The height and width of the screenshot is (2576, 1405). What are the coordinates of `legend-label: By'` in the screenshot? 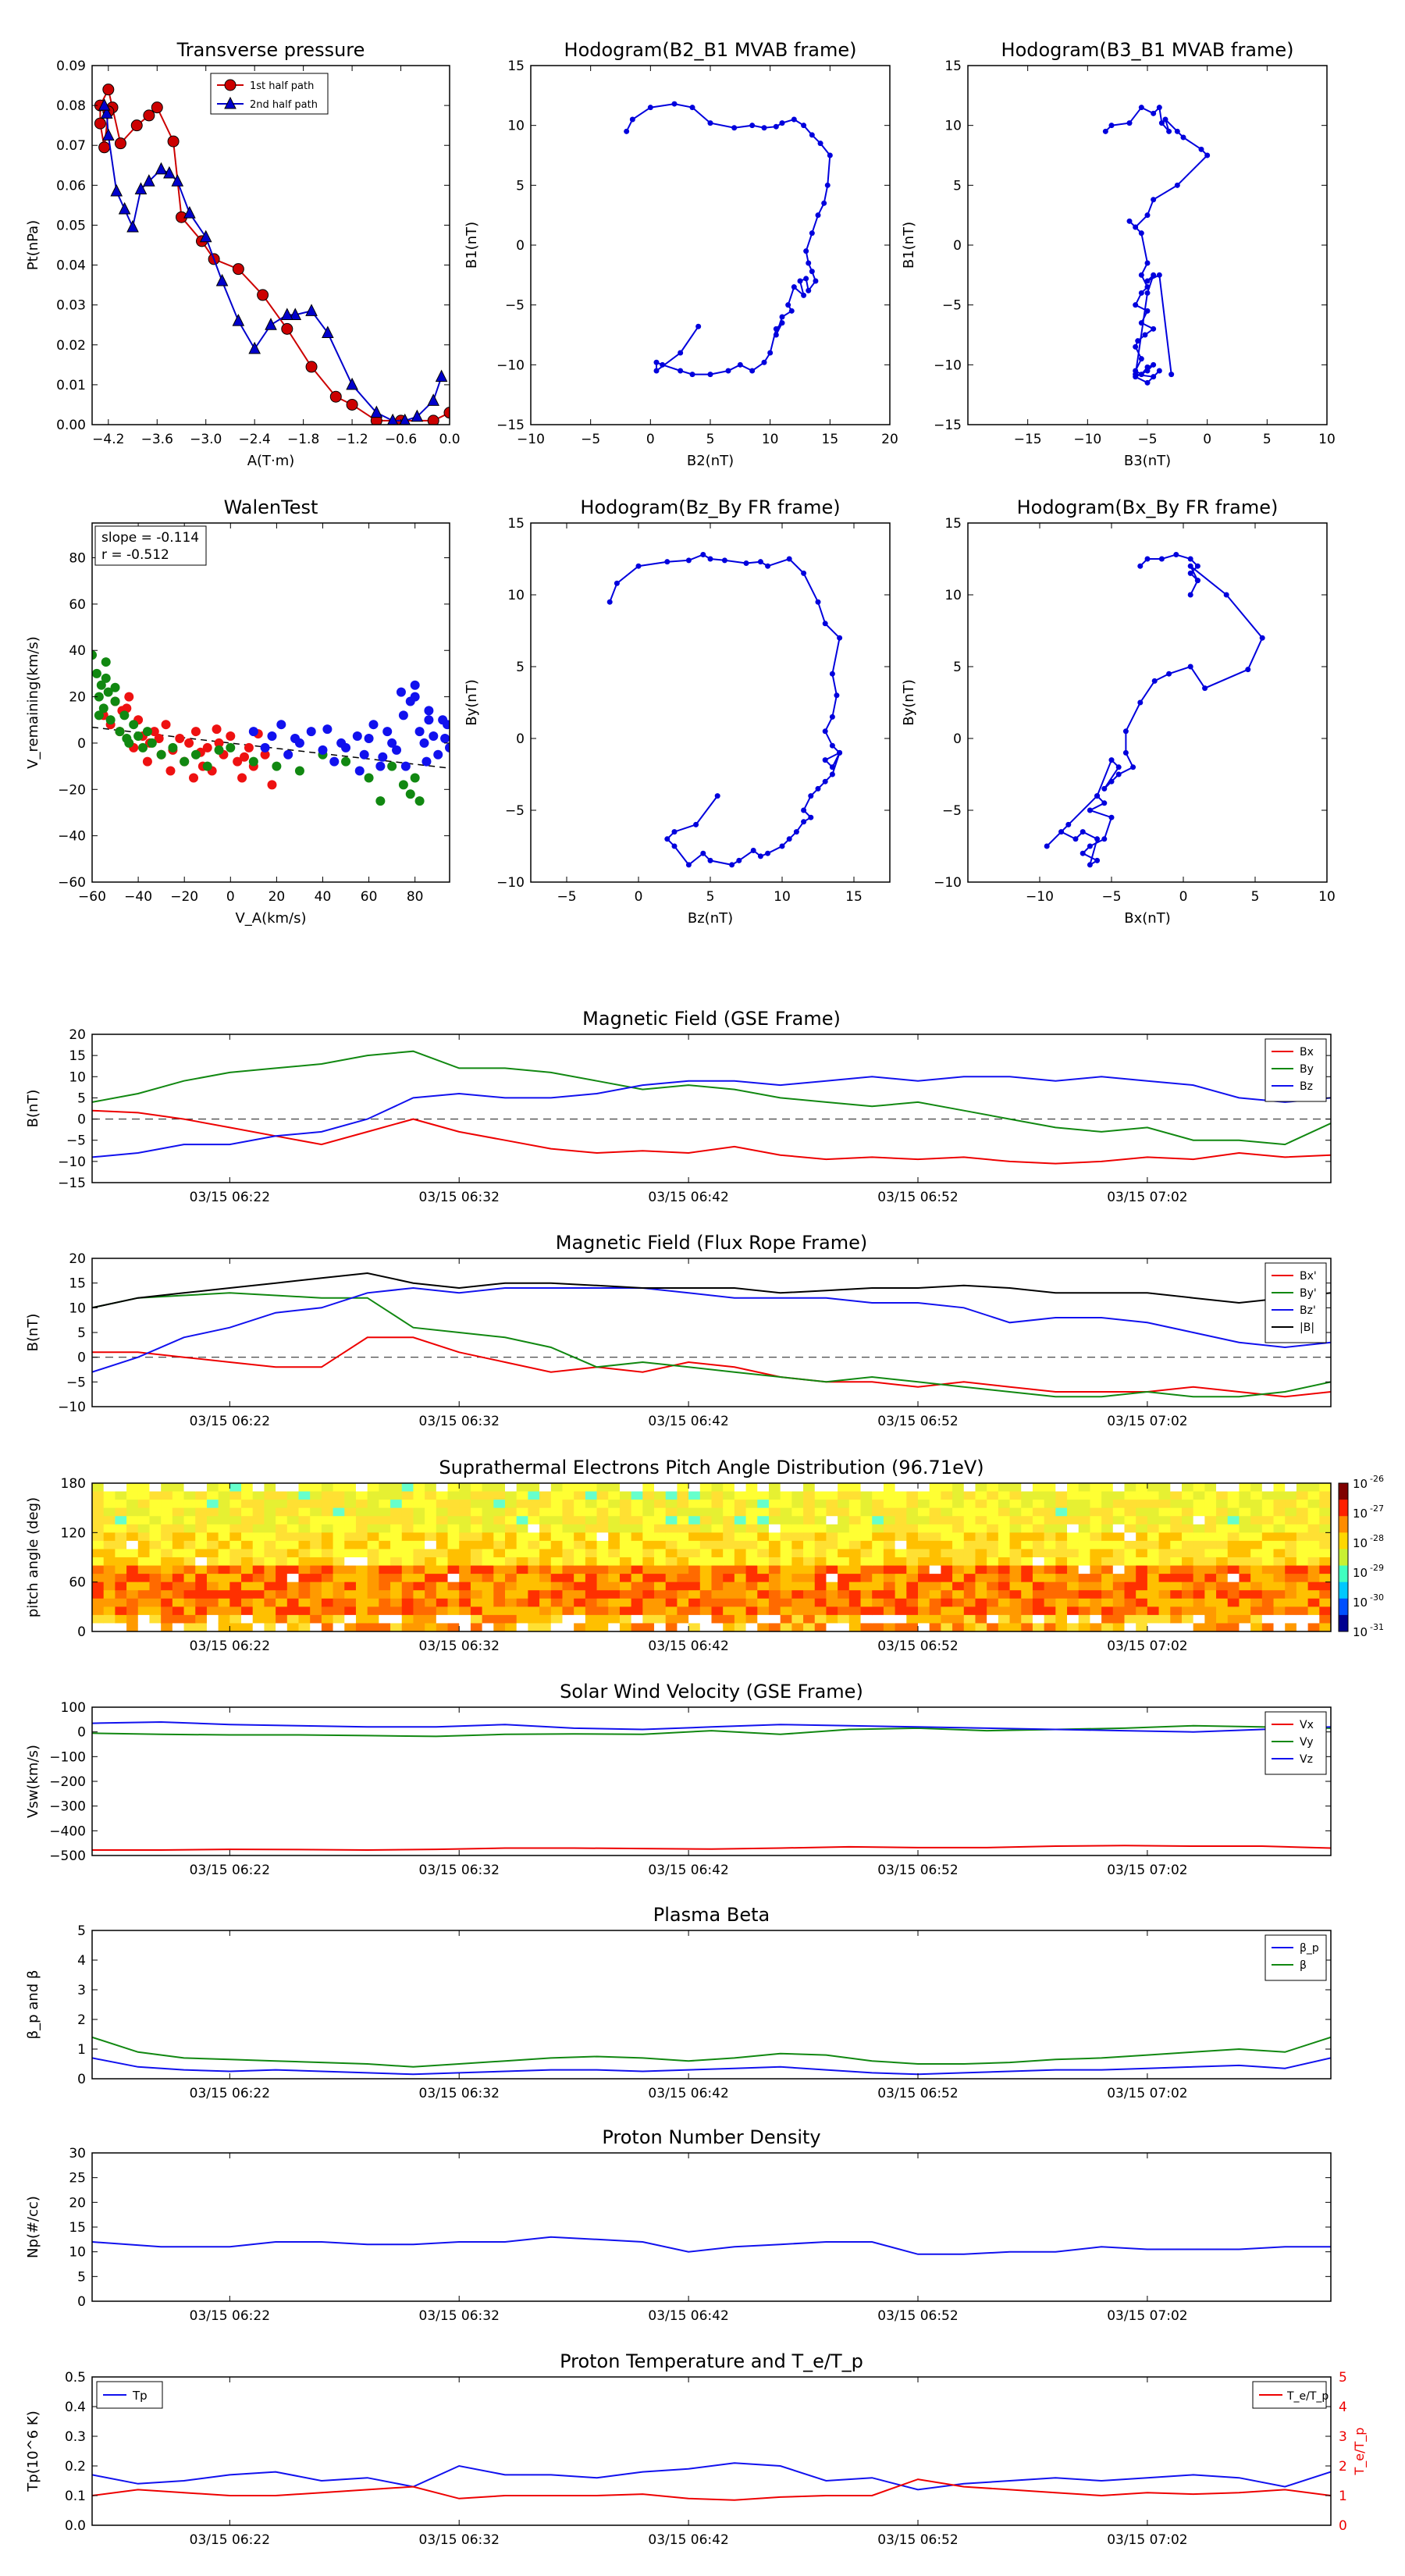 It's located at (1308, 1293).